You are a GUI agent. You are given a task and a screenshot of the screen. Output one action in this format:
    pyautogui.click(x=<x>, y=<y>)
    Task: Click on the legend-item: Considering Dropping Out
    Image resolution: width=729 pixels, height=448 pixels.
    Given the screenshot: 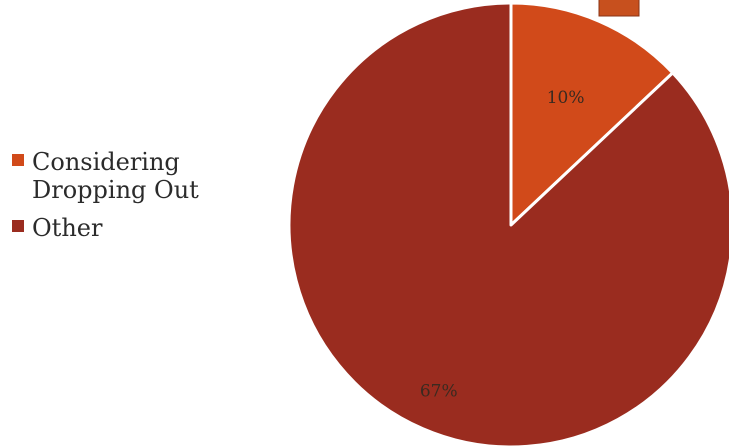 What is the action you would take?
    pyautogui.click(x=127, y=176)
    